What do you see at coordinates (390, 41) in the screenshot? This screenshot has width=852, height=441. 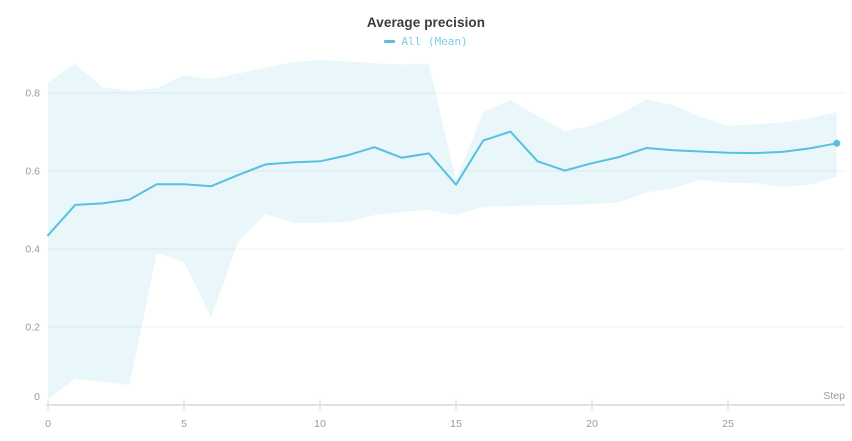 I see `legend-dash-icon` at bounding box center [390, 41].